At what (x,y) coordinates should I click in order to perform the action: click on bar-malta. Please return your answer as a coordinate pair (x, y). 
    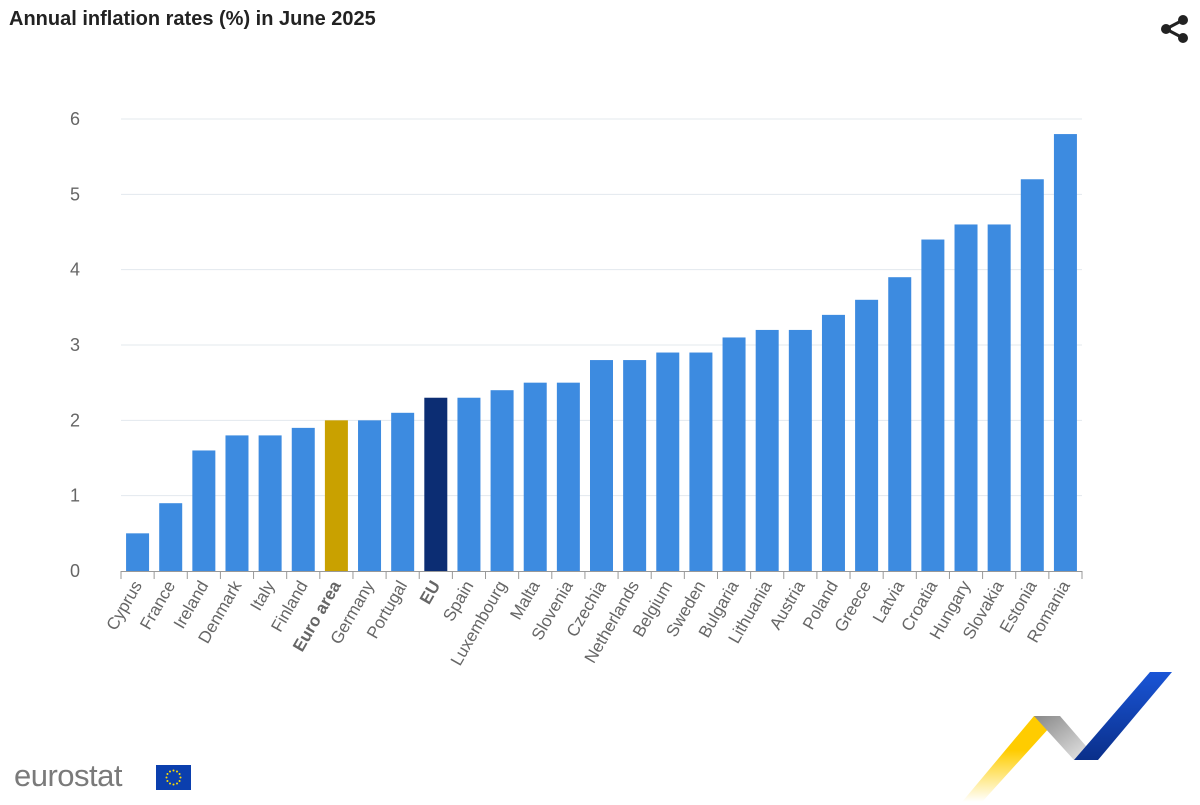
    Looking at the image, I should click on (535, 476).